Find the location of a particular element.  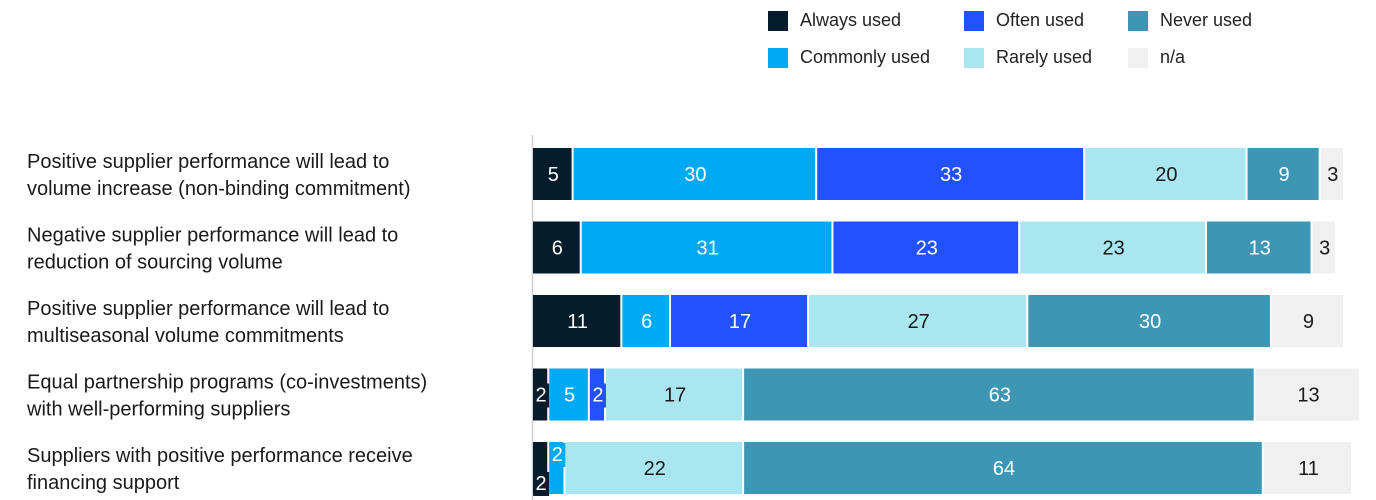

value-label: 33 is located at coordinates (951, 175).